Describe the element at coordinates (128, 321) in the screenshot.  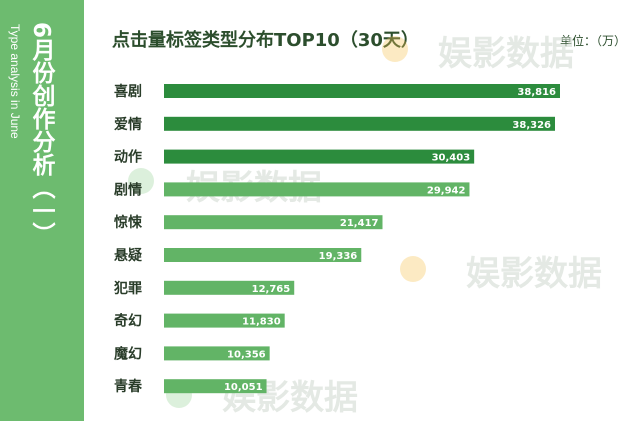
I see `category-label: 奇幻` at that location.